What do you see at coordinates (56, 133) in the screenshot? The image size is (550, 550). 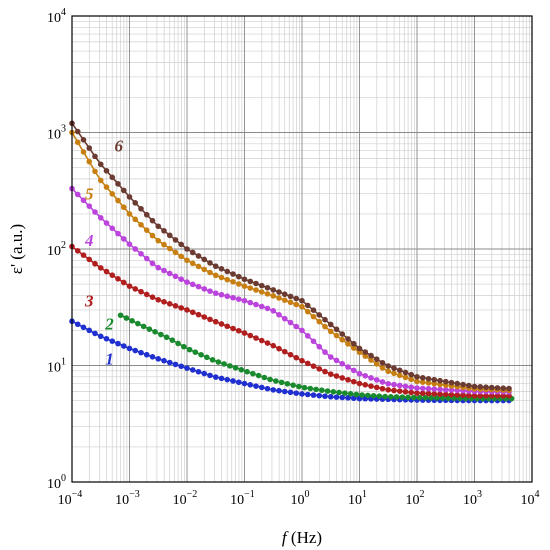 I see `y-tick-label: 10³` at bounding box center [56, 133].